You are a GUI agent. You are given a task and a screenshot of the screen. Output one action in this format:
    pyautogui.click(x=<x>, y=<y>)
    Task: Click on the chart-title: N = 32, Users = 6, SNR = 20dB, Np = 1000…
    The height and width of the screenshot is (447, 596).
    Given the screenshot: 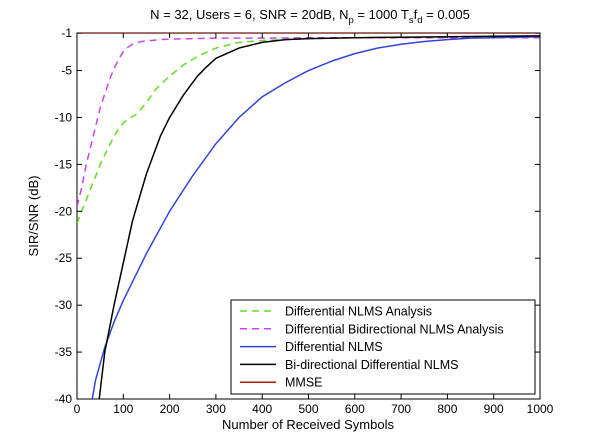 What is the action you would take?
    pyautogui.click(x=310, y=16)
    